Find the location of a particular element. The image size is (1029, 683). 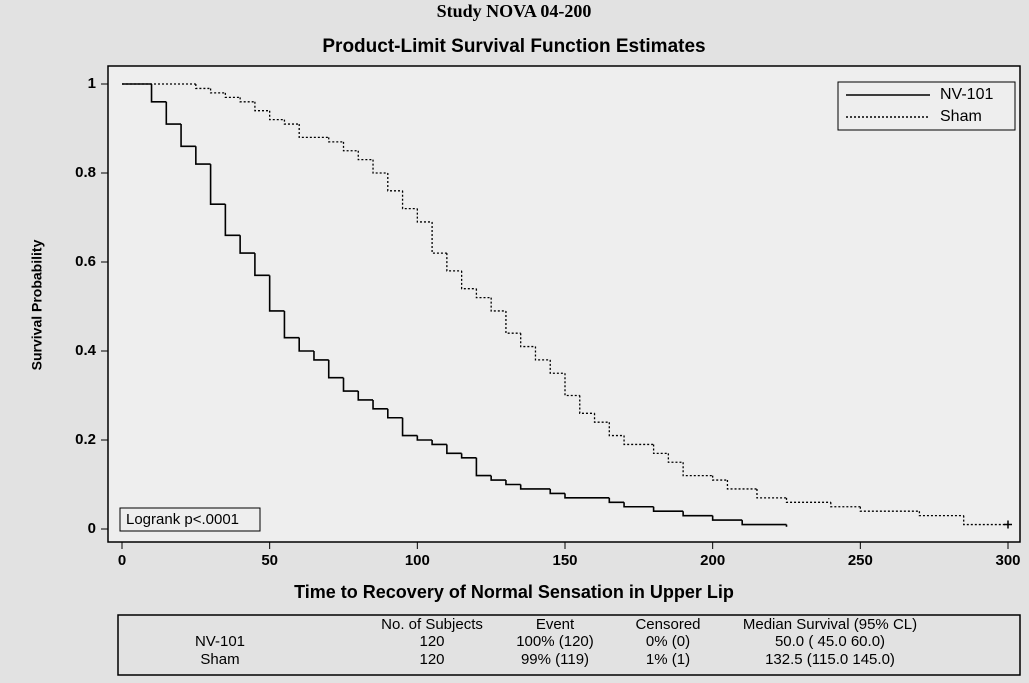

x-tick-label: 0 is located at coordinates (122, 560).